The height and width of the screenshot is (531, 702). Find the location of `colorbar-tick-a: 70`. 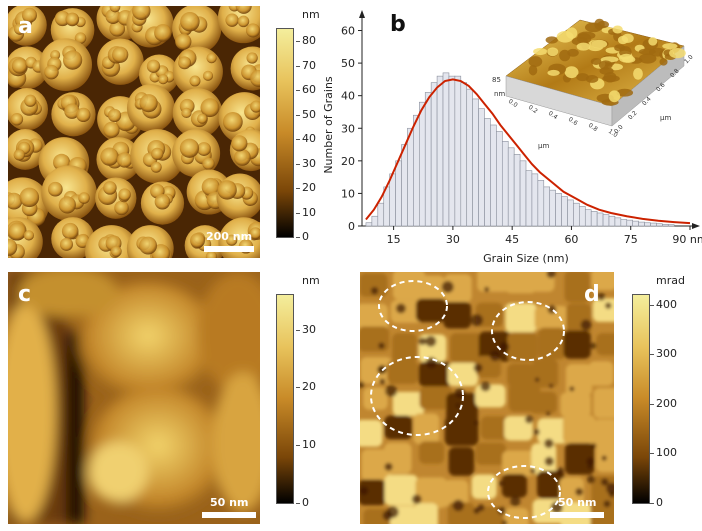

colorbar-tick-a: 70 is located at coordinates (309, 65).